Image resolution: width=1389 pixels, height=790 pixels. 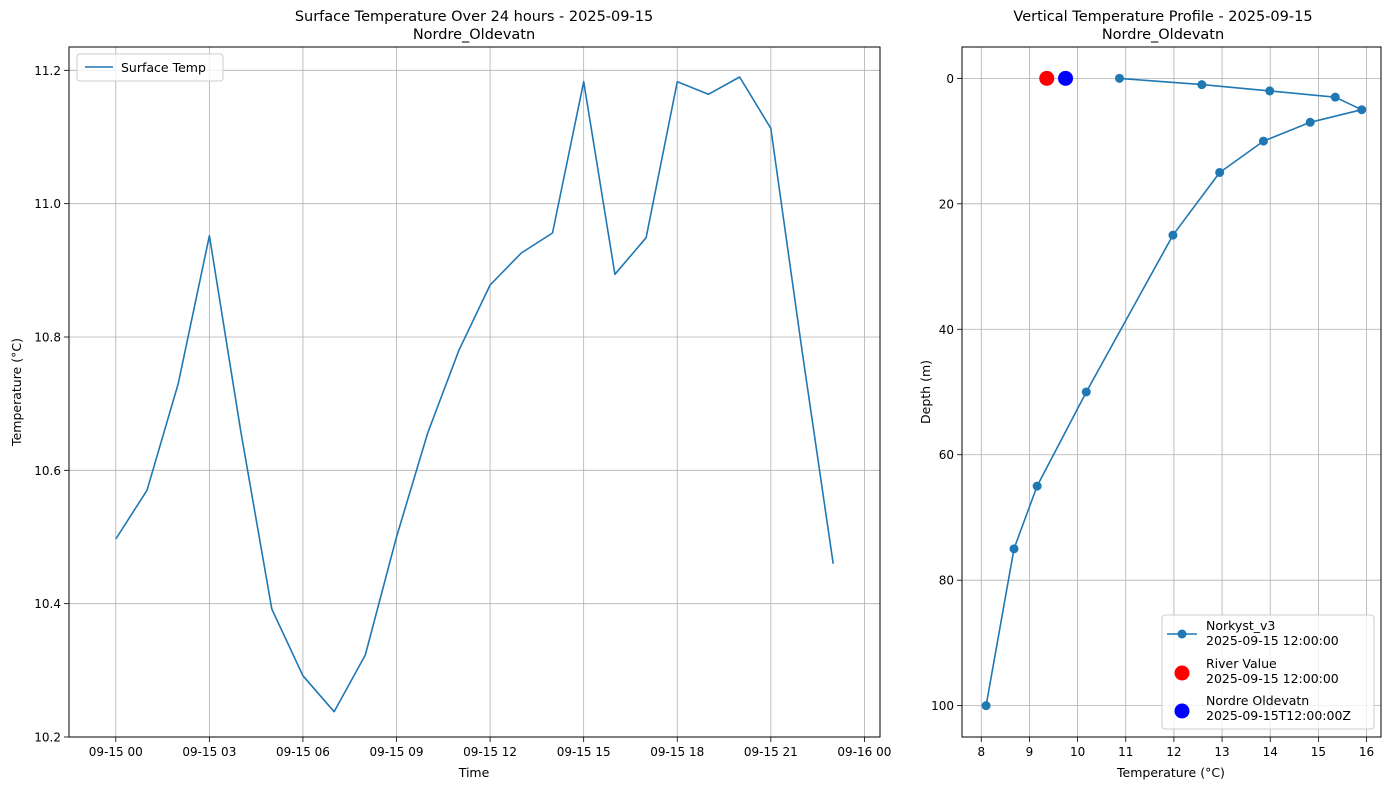 What do you see at coordinates (771, 752) in the screenshot?
I see `chart1-xtick-label: 09-15 21` at bounding box center [771, 752].